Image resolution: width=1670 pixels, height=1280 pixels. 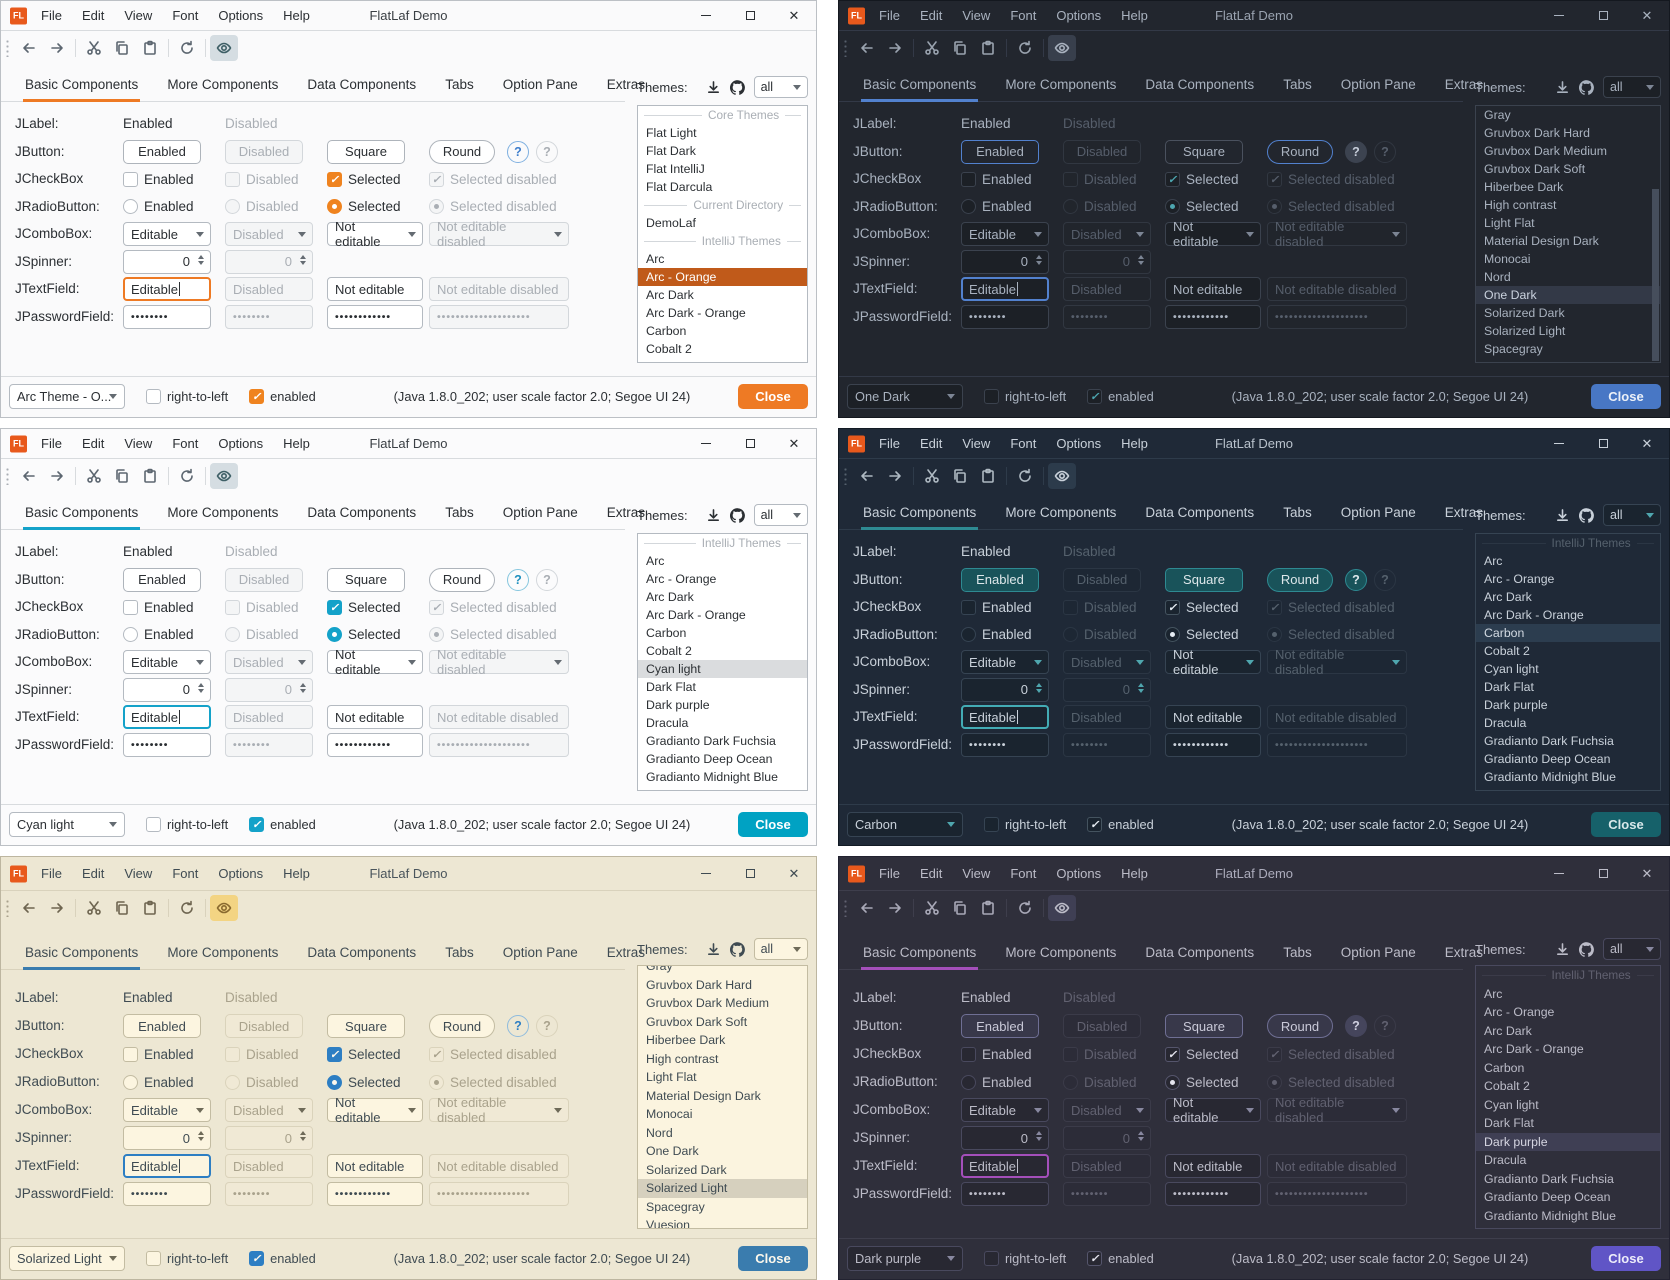 What do you see at coordinates (1202, 635) in the screenshot?
I see `radio-selected: Selected` at bounding box center [1202, 635].